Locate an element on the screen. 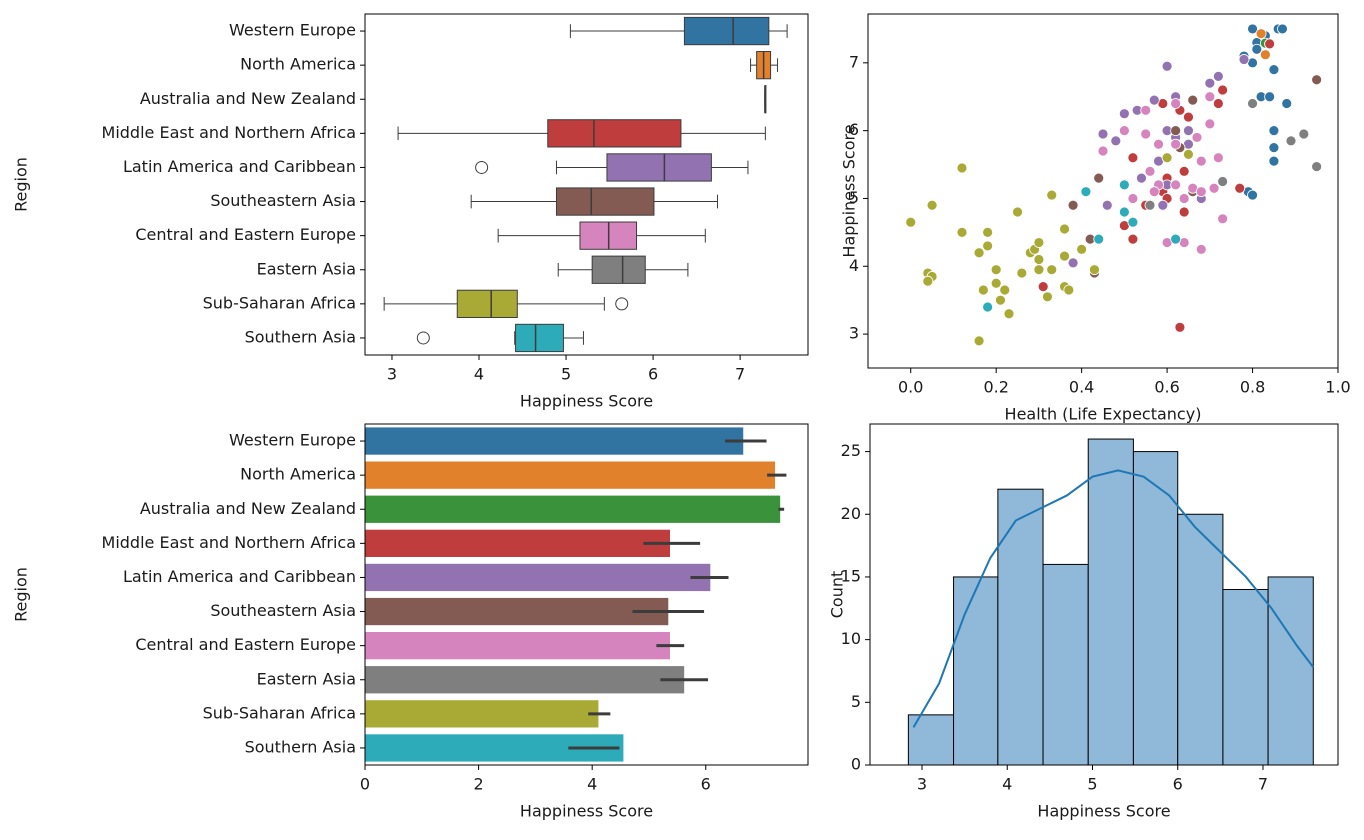  x-tick-label: 0.6 is located at coordinates (1166, 387).